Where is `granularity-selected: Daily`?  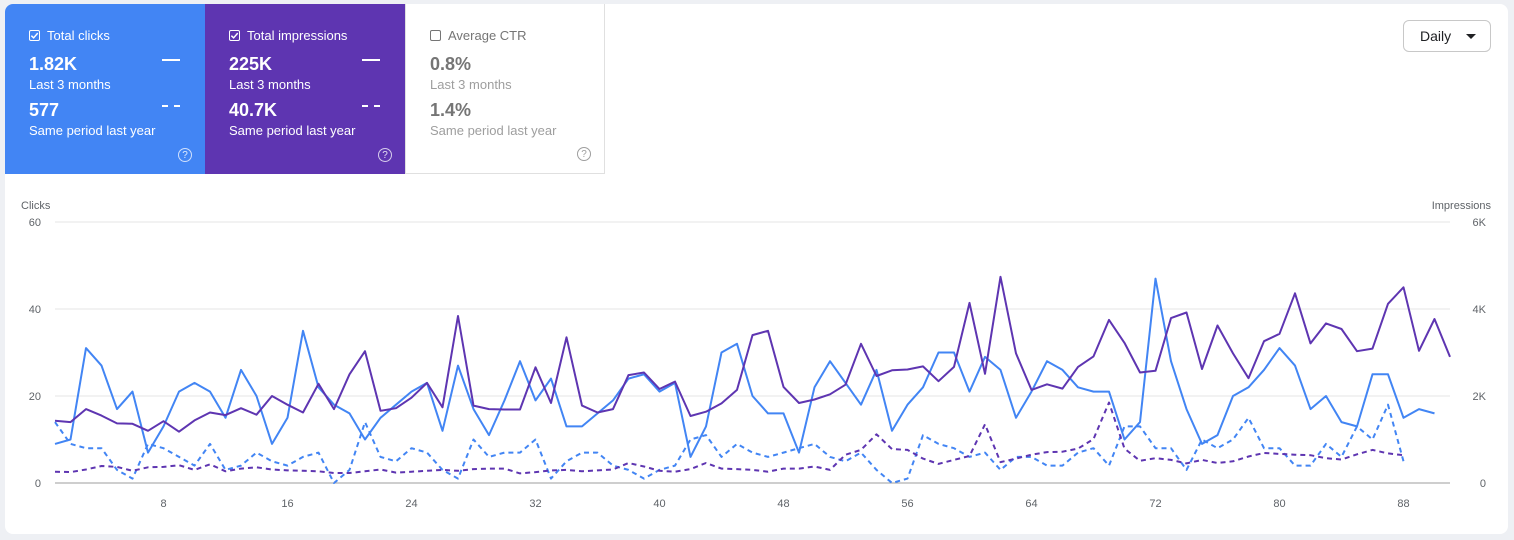 granularity-selected: Daily is located at coordinates (1436, 36).